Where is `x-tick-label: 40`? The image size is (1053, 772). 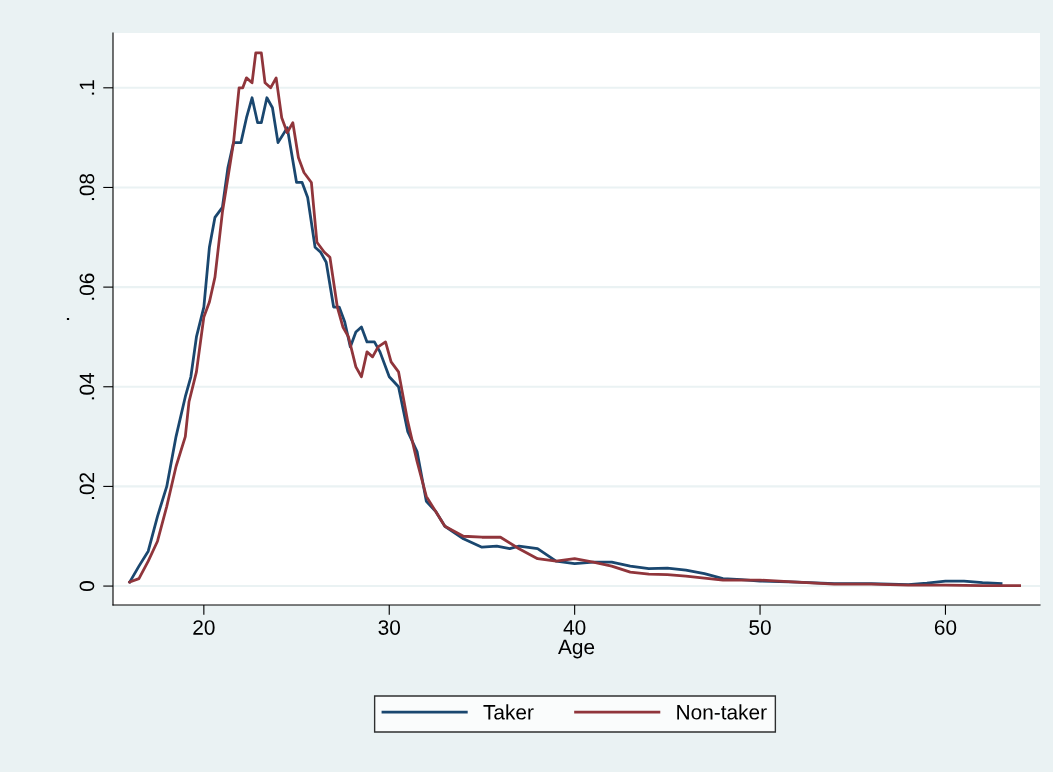
x-tick-label: 40 is located at coordinates (574, 627).